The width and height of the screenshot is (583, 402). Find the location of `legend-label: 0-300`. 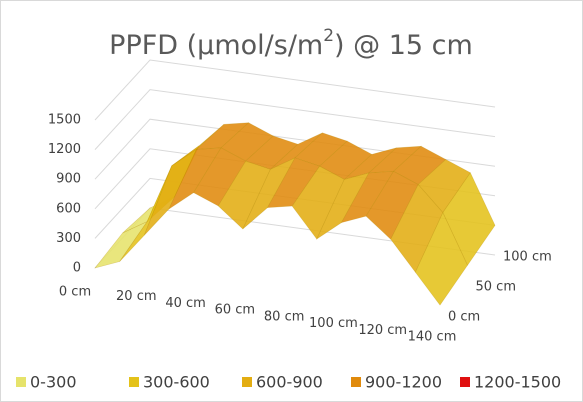

legend-label: 0-300 is located at coordinates (53, 382).